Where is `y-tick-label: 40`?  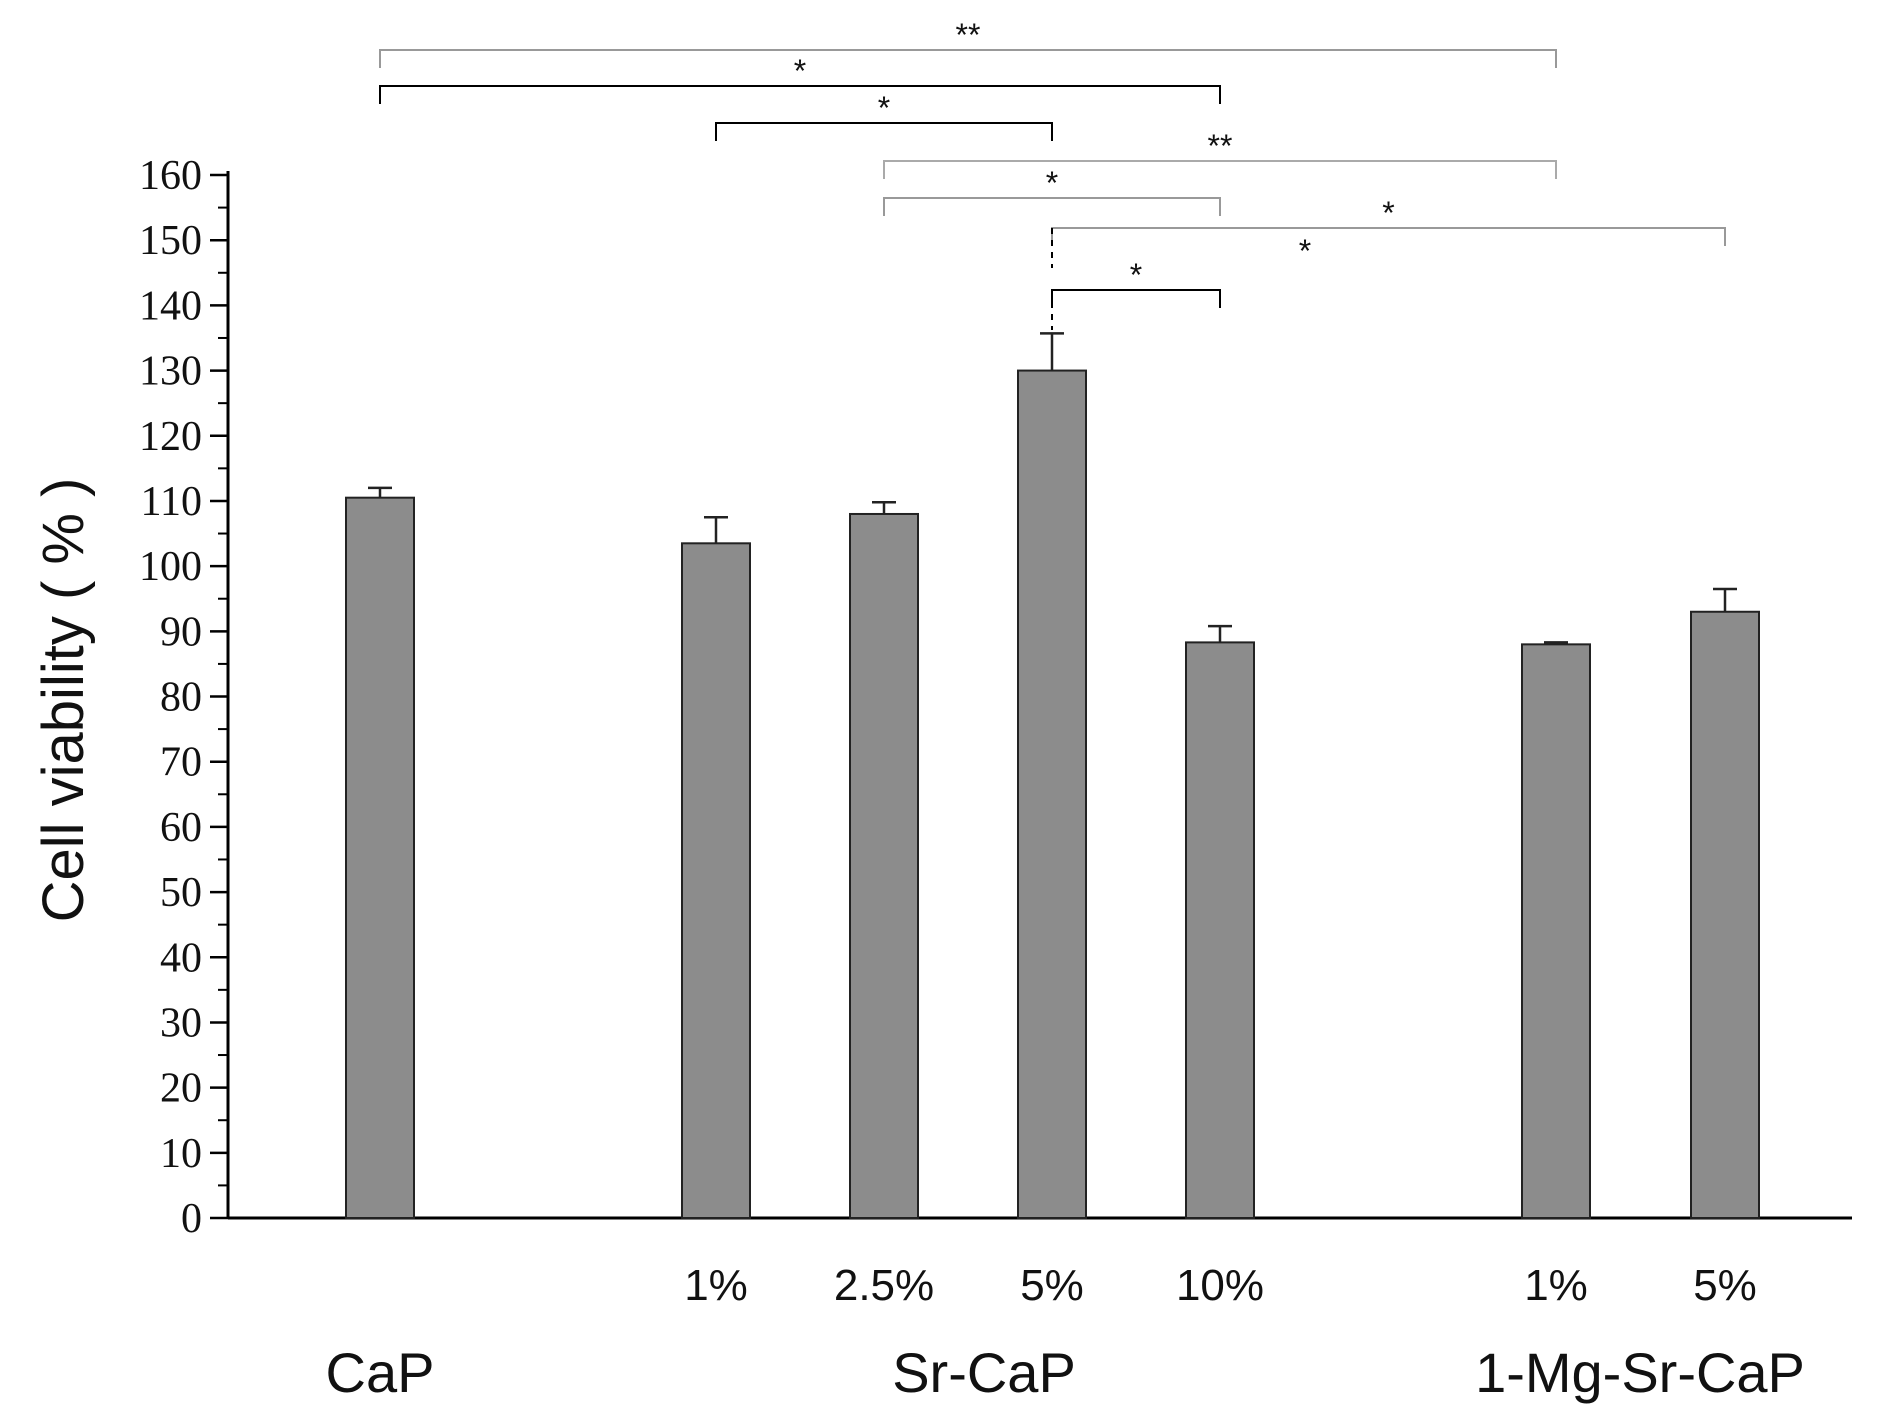 y-tick-label: 40 is located at coordinates (181, 958).